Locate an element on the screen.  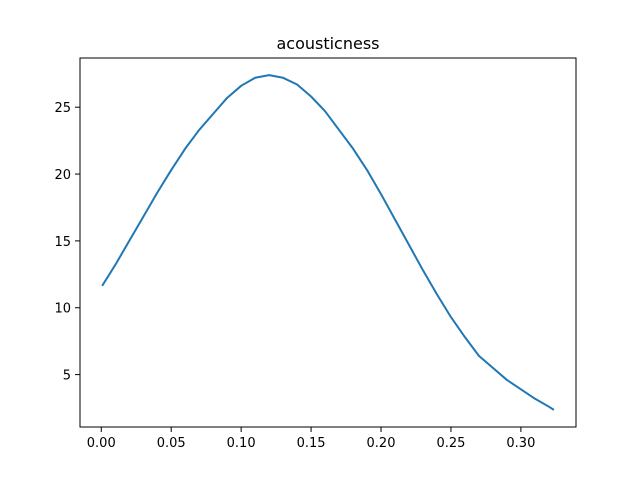
y-tick-label-0: 5 is located at coordinates (67, 376).